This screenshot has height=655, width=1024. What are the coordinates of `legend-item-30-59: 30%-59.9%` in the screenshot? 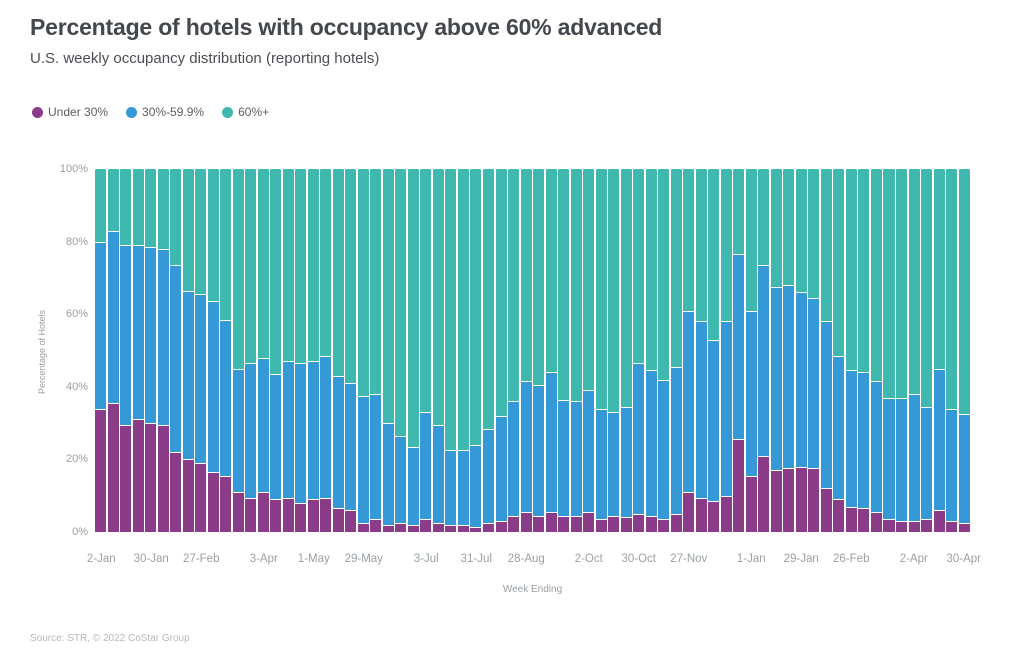 It's located at (165, 112).